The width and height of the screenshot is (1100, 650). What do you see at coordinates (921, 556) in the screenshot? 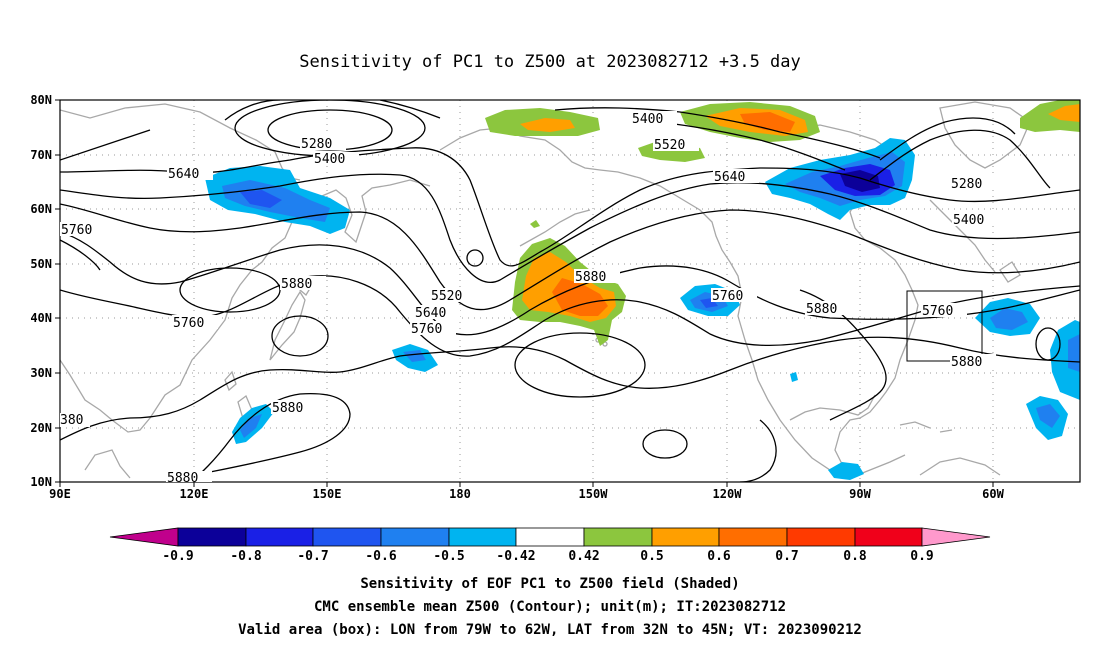
I see `colorbar-label: 0.9` at bounding box center [921, 556].